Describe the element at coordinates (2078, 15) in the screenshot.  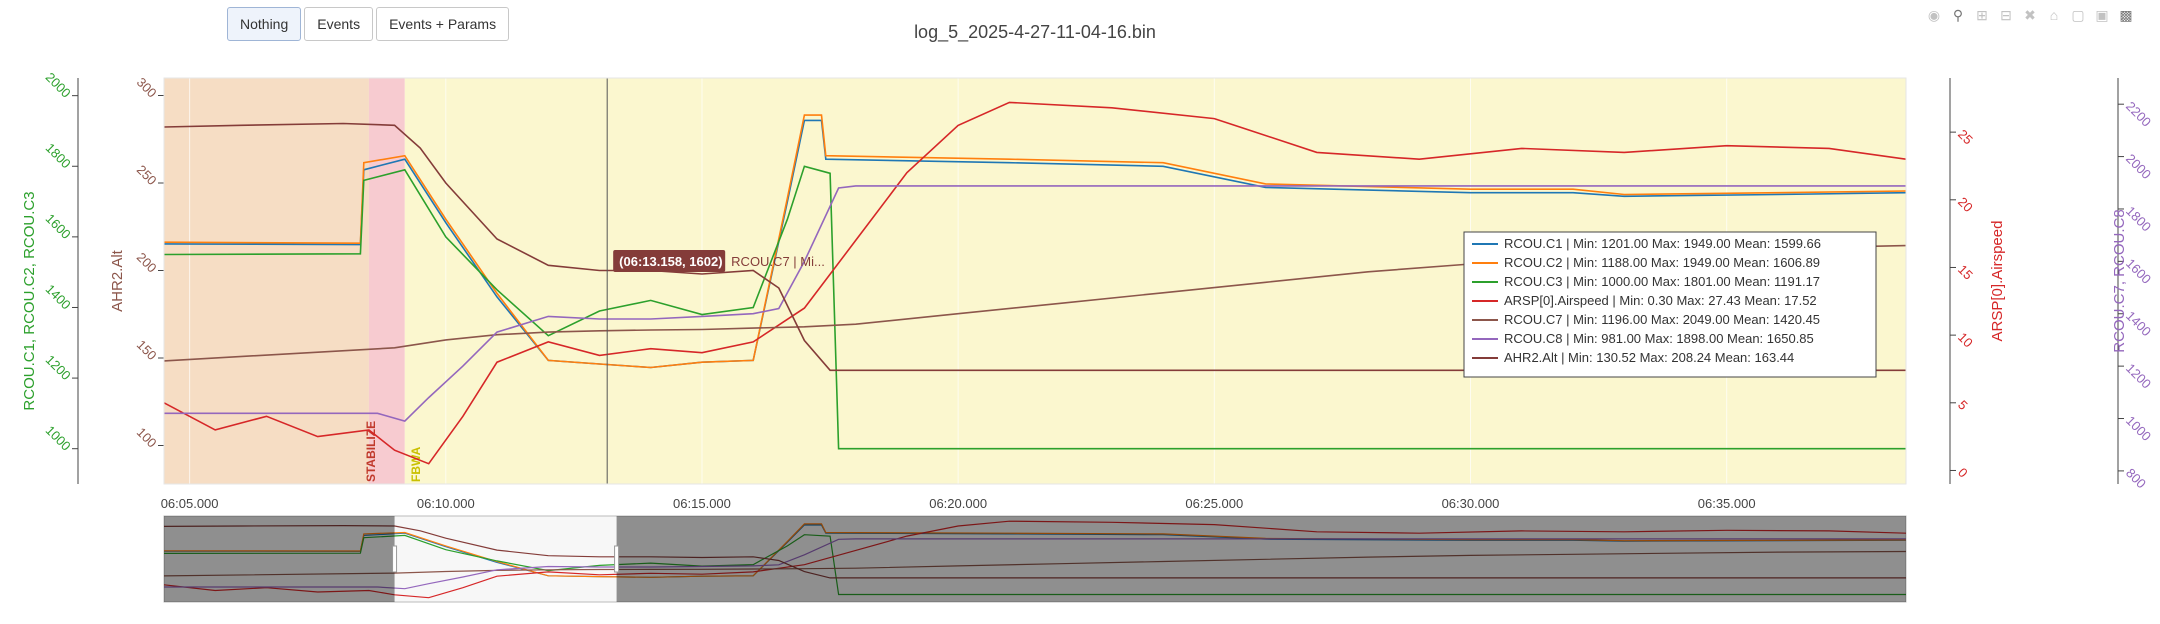
I see `save-icon: ▢` at that location.